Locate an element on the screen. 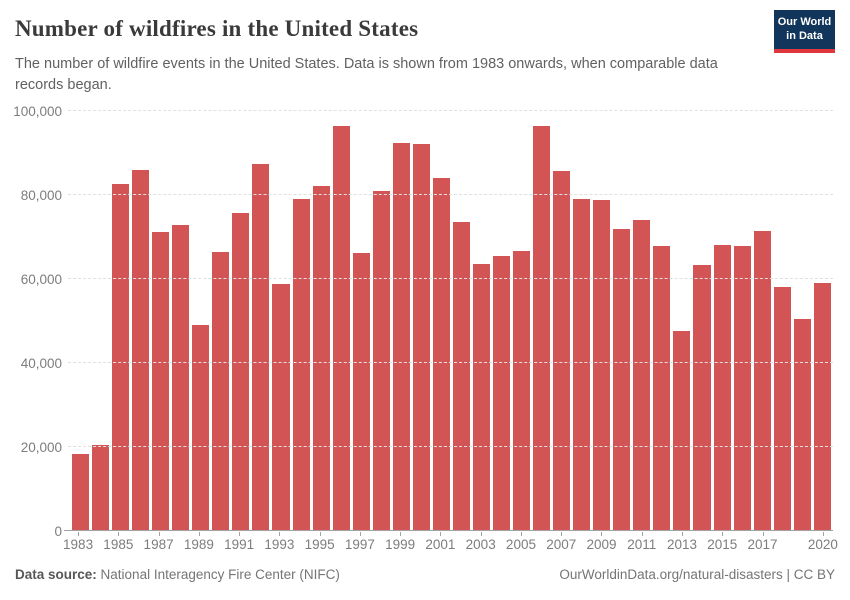 Image resolution: width=850 pixels, height=600 pixels. gridline-20,000 is located at coordinates (450, 446).